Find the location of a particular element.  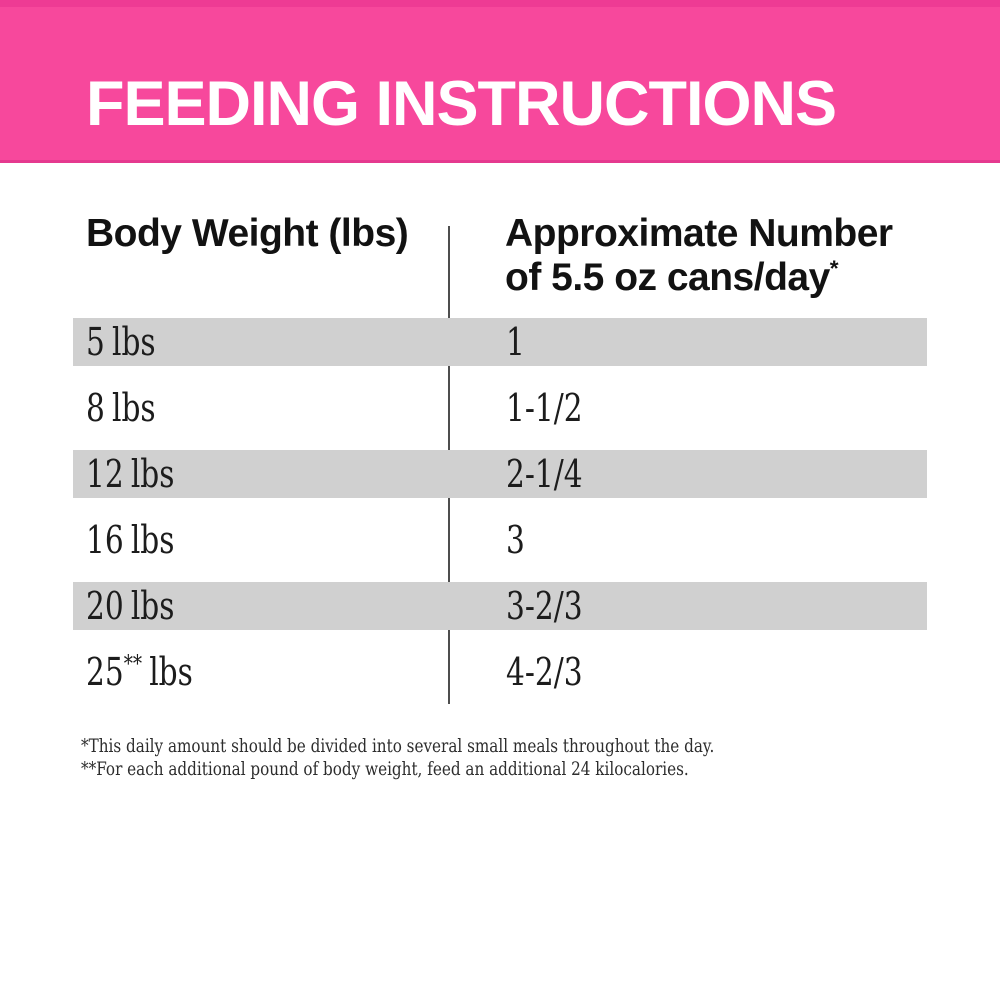

body-weight-cell: 5 lbs is located at coordinates (121, 342).